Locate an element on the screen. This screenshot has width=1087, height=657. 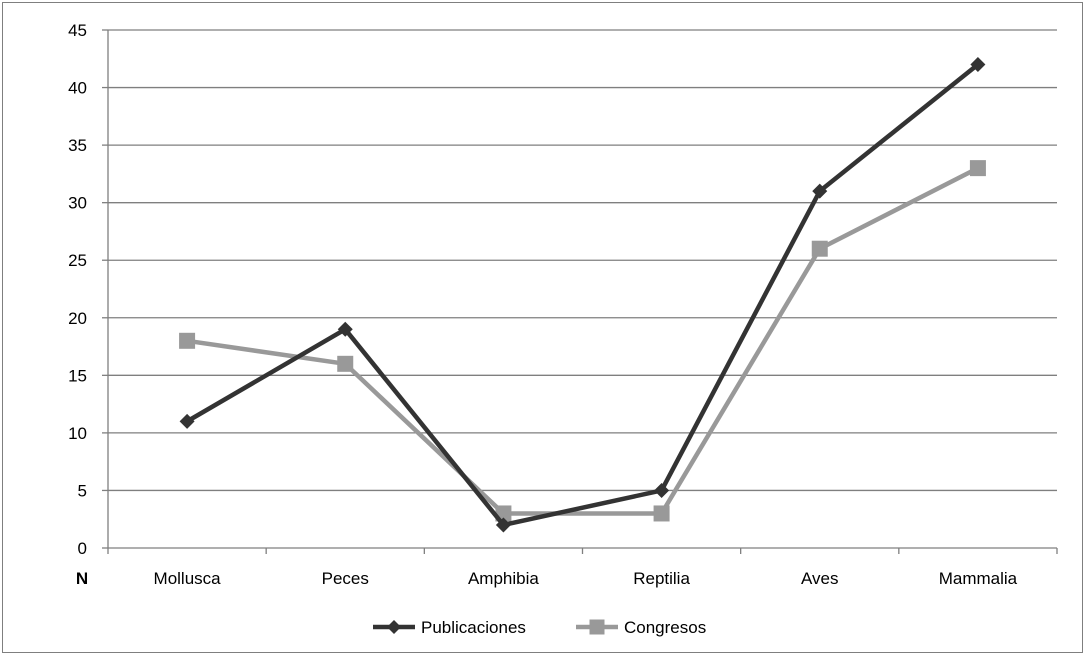
y-tick-label: 40 is located at coordinates (77, 88).